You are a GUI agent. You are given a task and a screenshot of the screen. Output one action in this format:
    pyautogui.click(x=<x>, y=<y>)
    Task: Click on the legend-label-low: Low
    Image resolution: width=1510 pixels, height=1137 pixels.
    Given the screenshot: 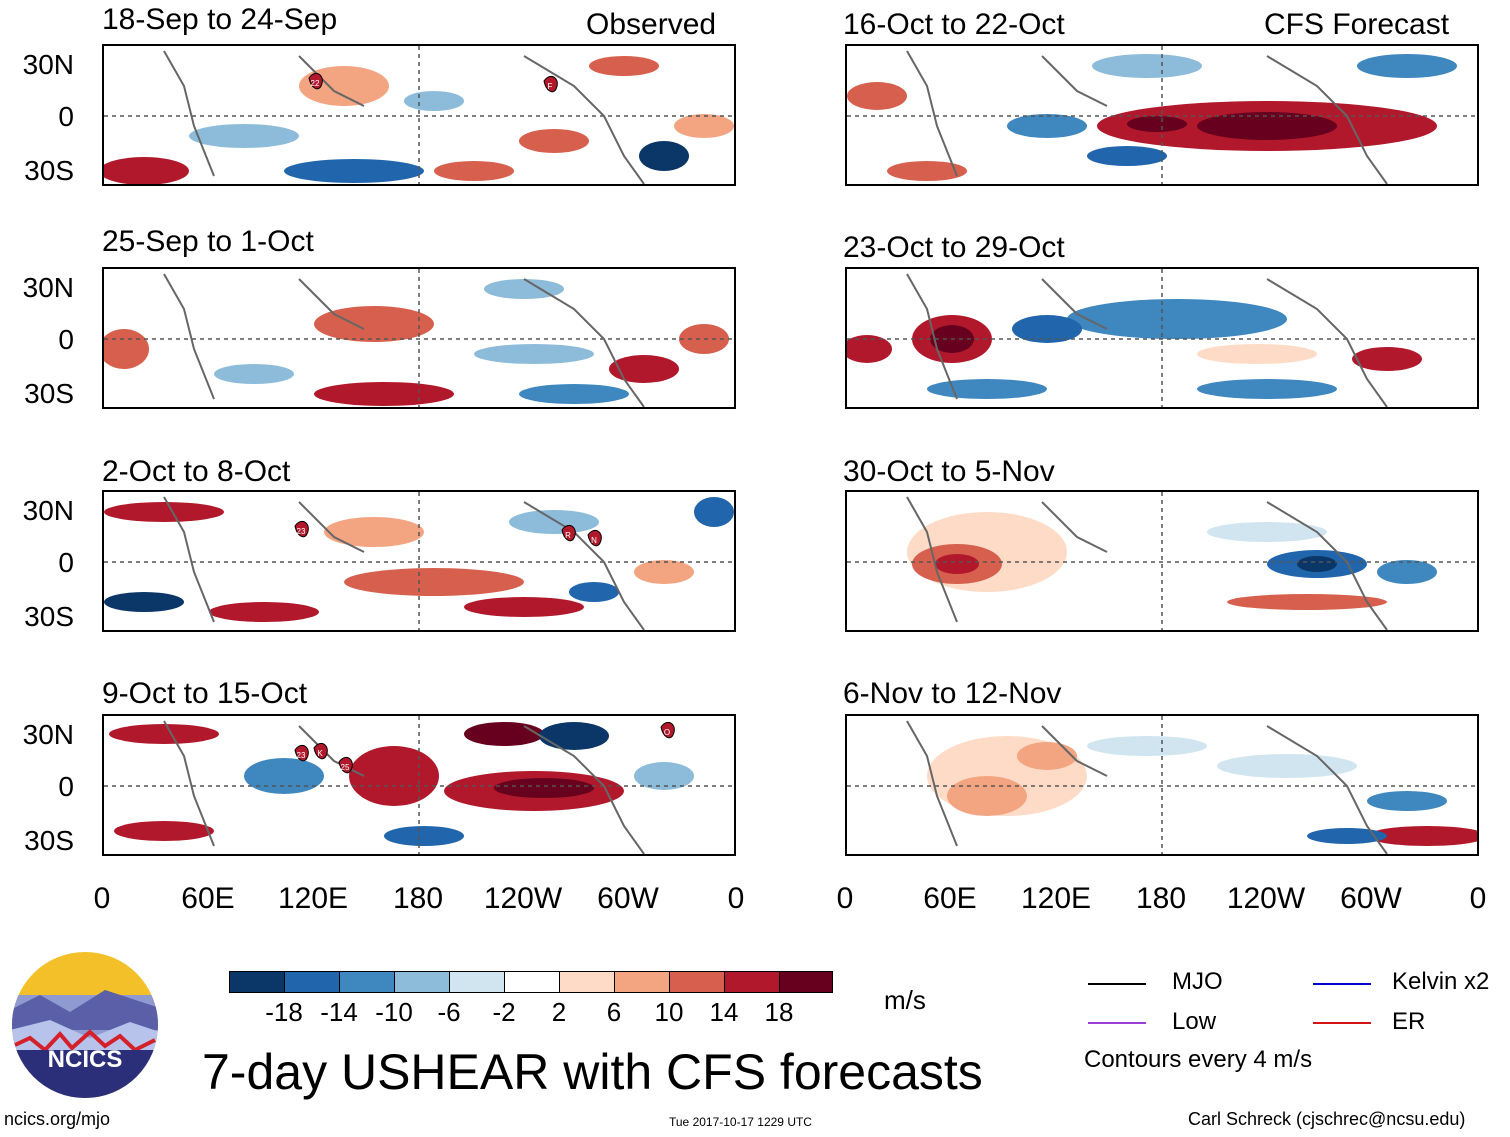 What is the action you would take?
    pyautogui.click(x=1194, y=1021)
    